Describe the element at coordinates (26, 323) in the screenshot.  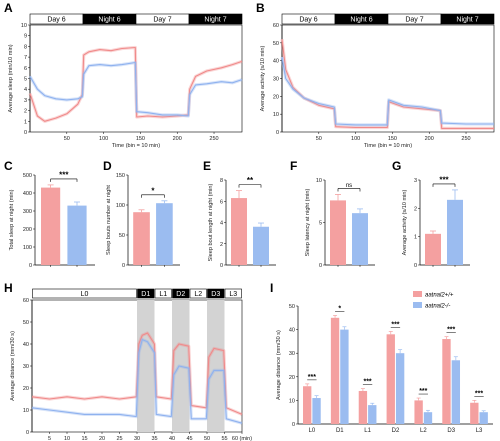
I see `y-tick-label: 50` at that location.